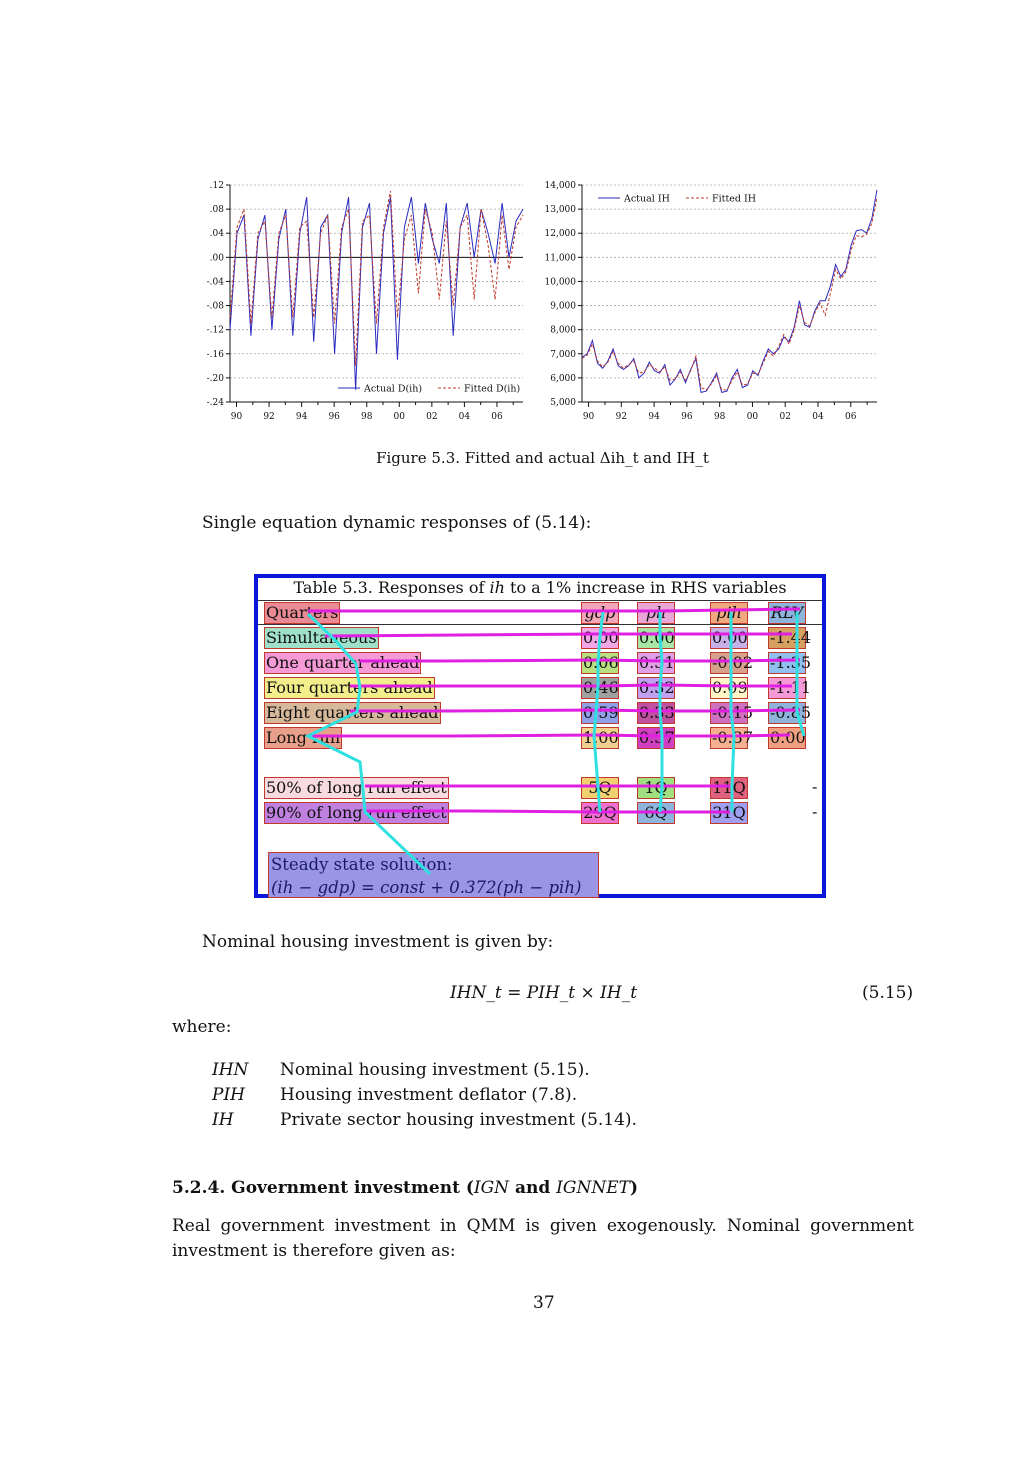 The image size is (1032, 1459). Describe the element at coordinates (600, 738) in the screenshot. I see `table-cell: 1.00` at that location.